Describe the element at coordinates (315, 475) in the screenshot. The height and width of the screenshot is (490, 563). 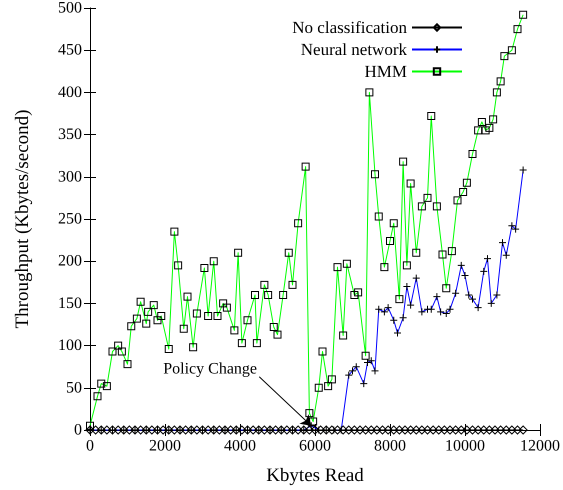
I see `x-axis-title: Kbytes Read` at that location.